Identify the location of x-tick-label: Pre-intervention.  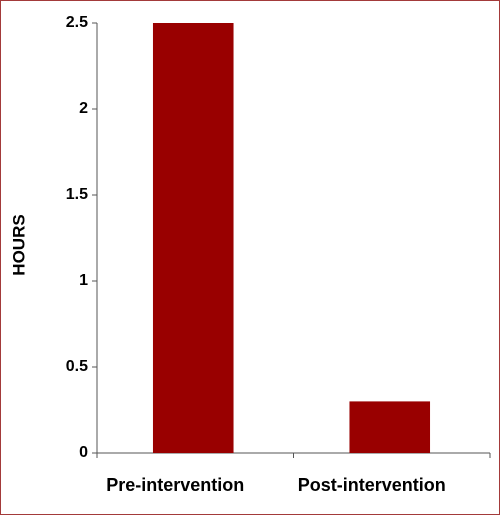
(175, 485).